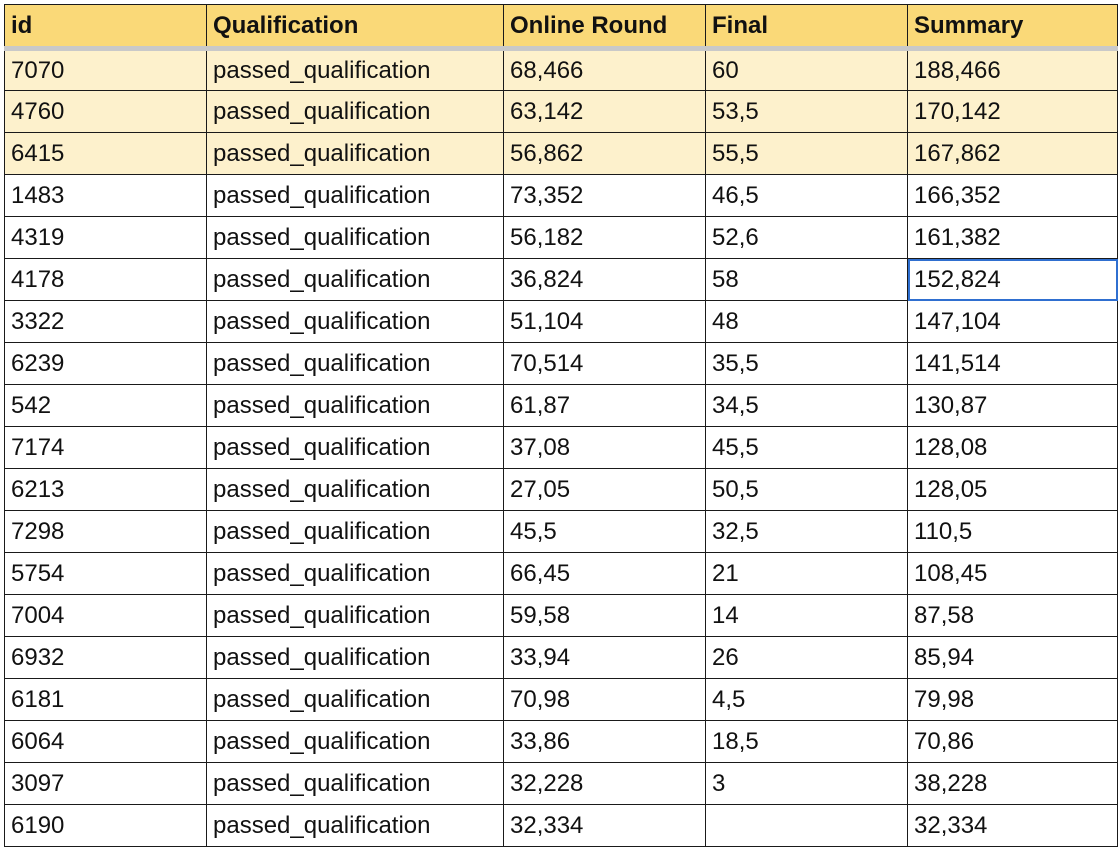 This screenshot has width=1118, height=858. What do you see at coordinates (806, 279) in the screenshot?
I see `cell-final: 58` at bounding box center [806, 279].